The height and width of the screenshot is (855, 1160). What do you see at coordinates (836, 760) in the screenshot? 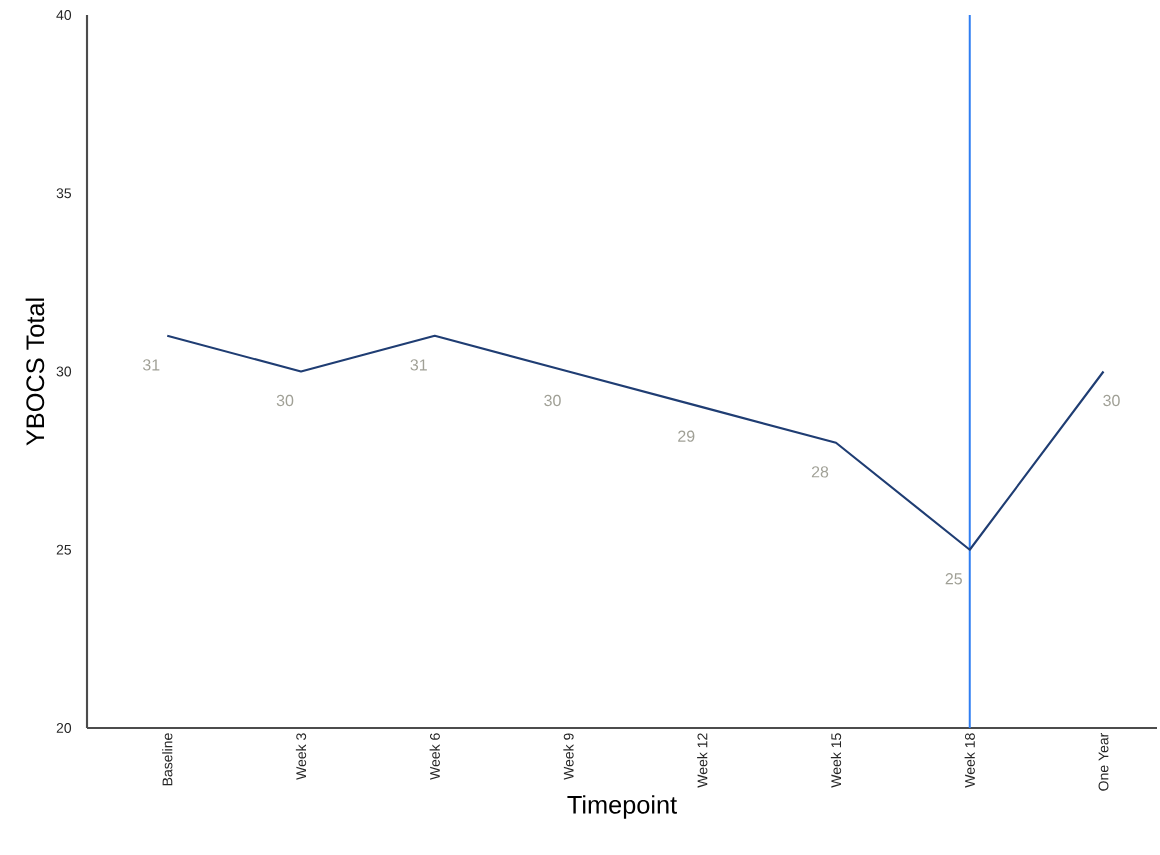
I see `x-tick-label: Week 15` at bounding box center [836, 760].